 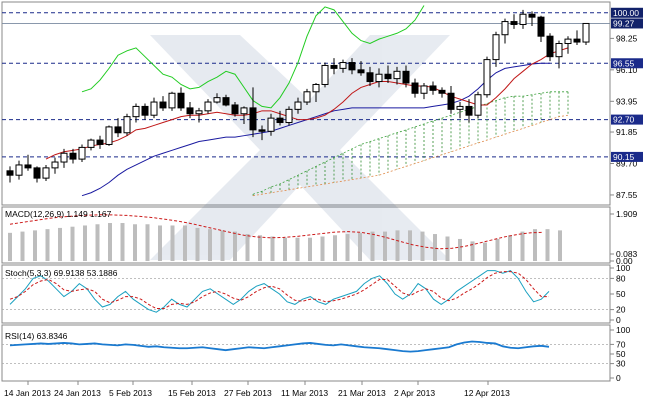 I want to click on rsi-label: RSI(14) 63.8346, so click(x=36, y=336).